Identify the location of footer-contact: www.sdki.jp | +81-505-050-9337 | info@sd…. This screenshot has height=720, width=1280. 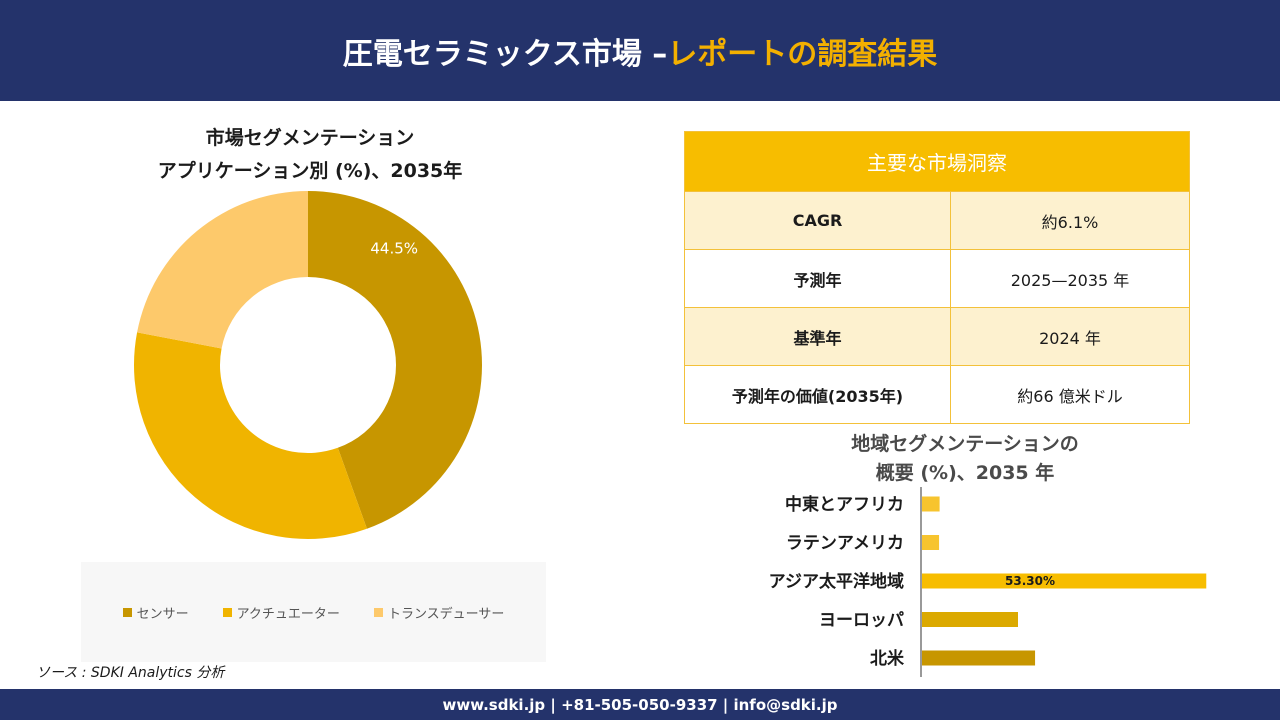
(640, 704).